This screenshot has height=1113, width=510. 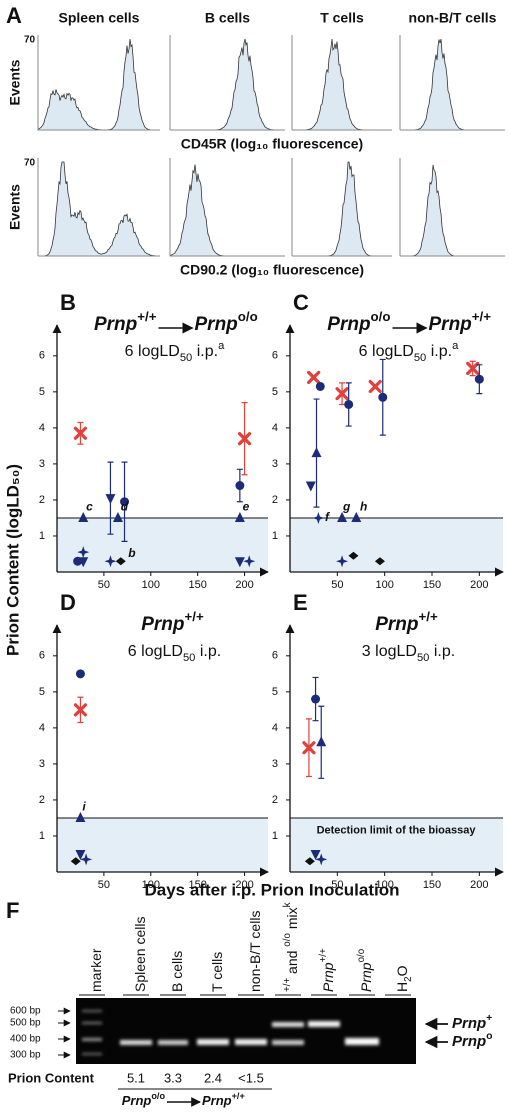 I want to click on below-detection-area, so click(x=396, y=844).